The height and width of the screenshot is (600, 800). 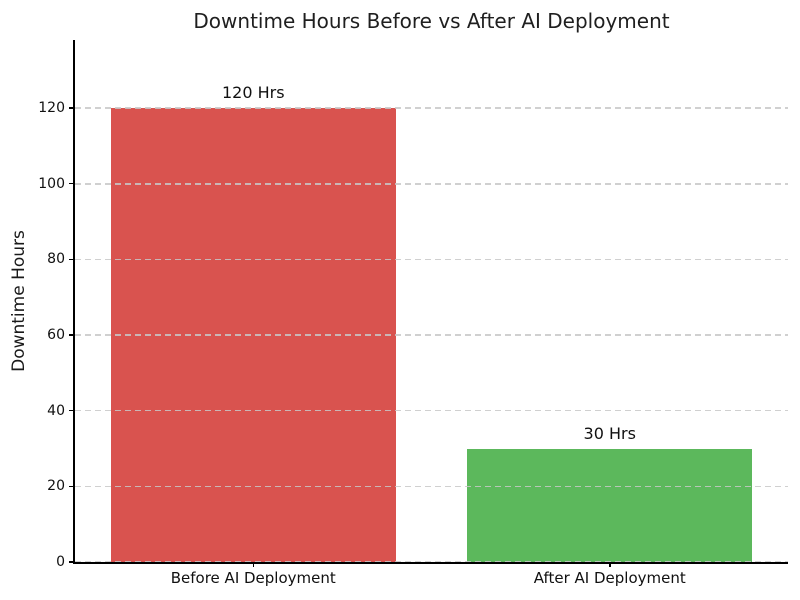 What do you see at coordinates (56, 486) in the screenshot?
I see `y-tick-label: 20` at bounding box center [56, 486].